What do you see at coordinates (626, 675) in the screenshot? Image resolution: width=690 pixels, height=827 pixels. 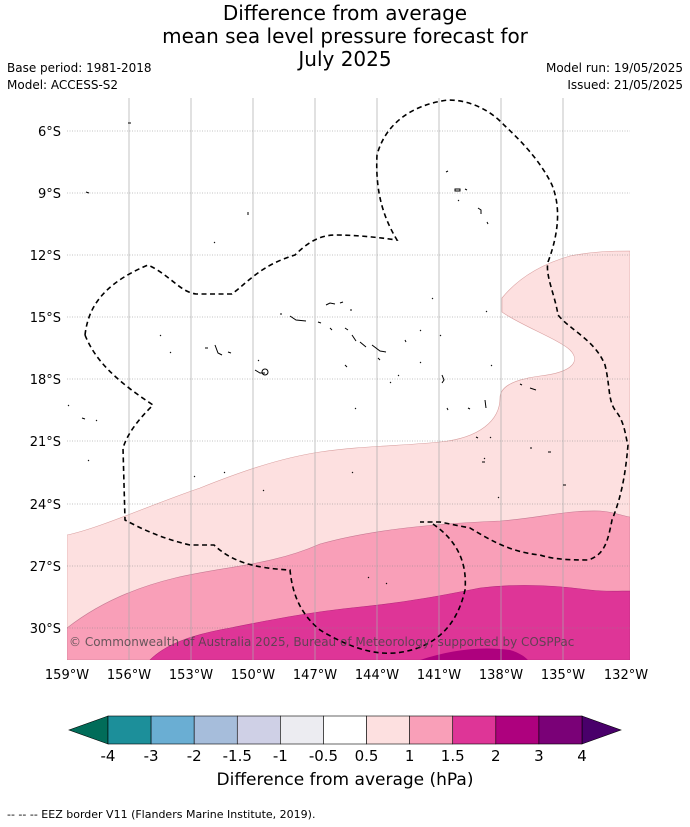 I see `lon-tick-132w: 132°W` at bounding box center [626, 675].